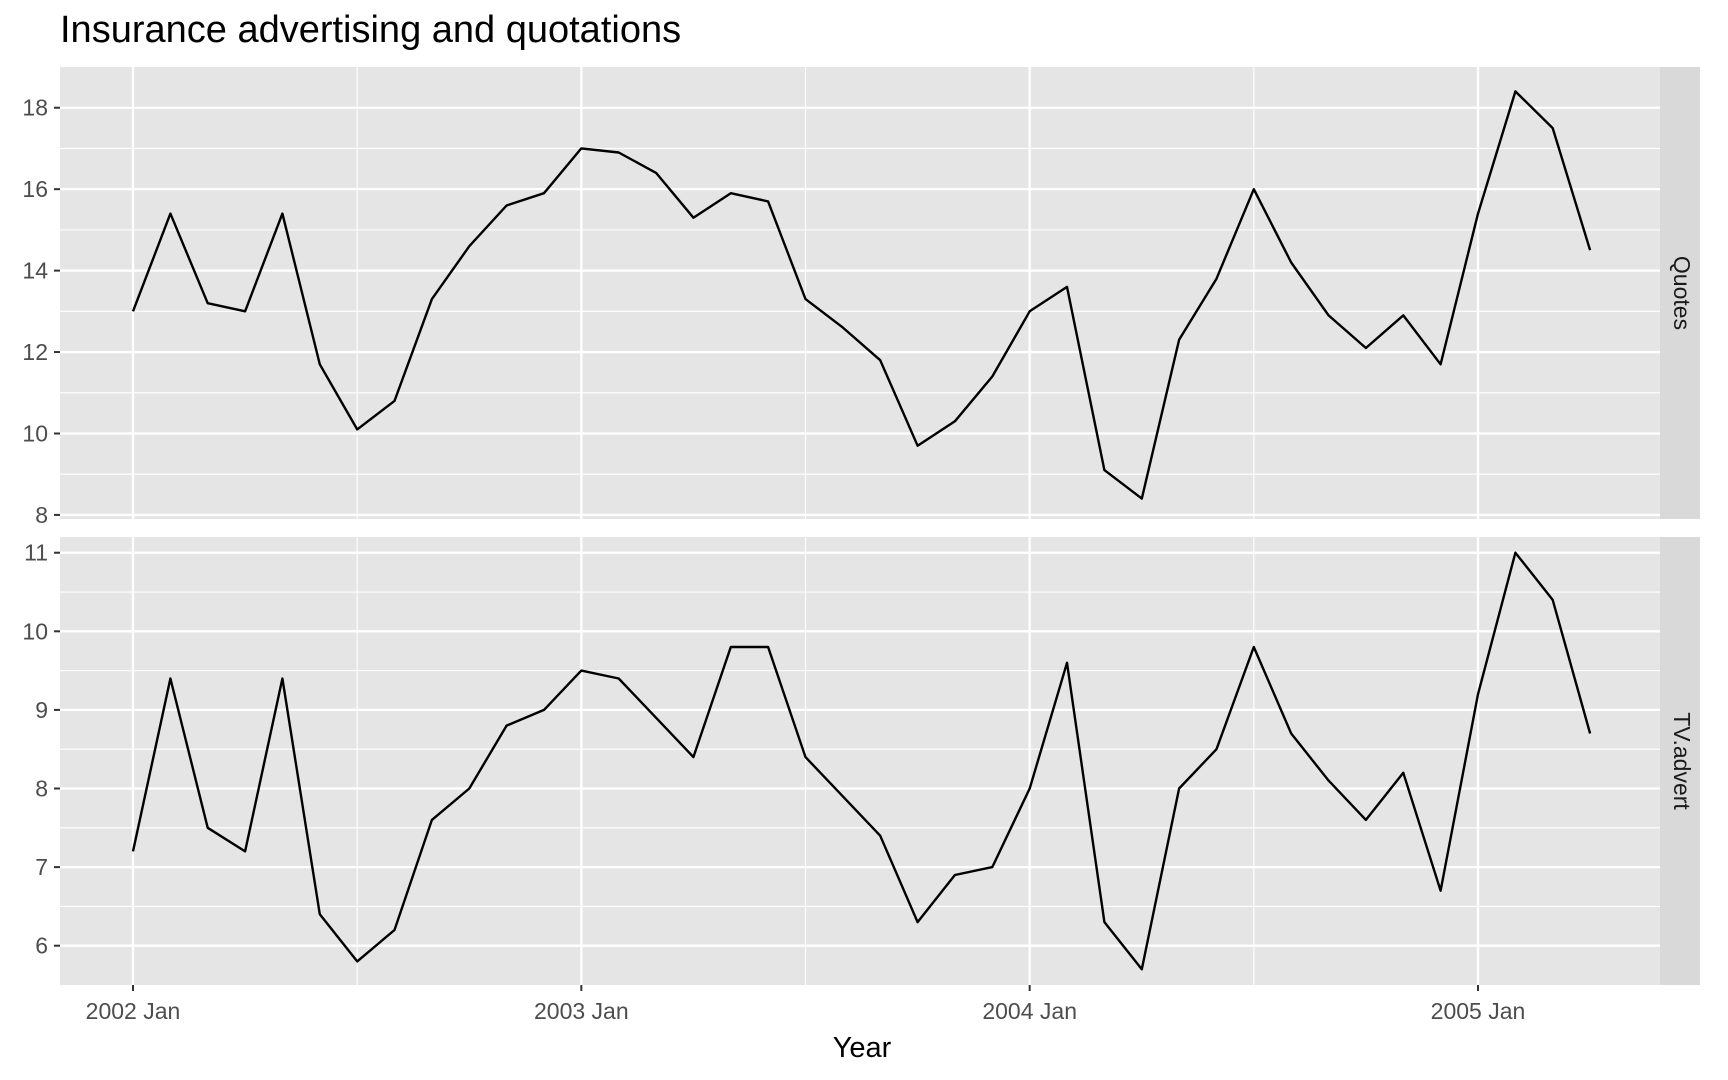 Image resolution: width=1728 pixels, height=1080 pixels. What do you see at coordinates (370, 30) in the screenshot?
I see `chart-title: Insurance advertising and quotations` at bounding box center [370, 30].